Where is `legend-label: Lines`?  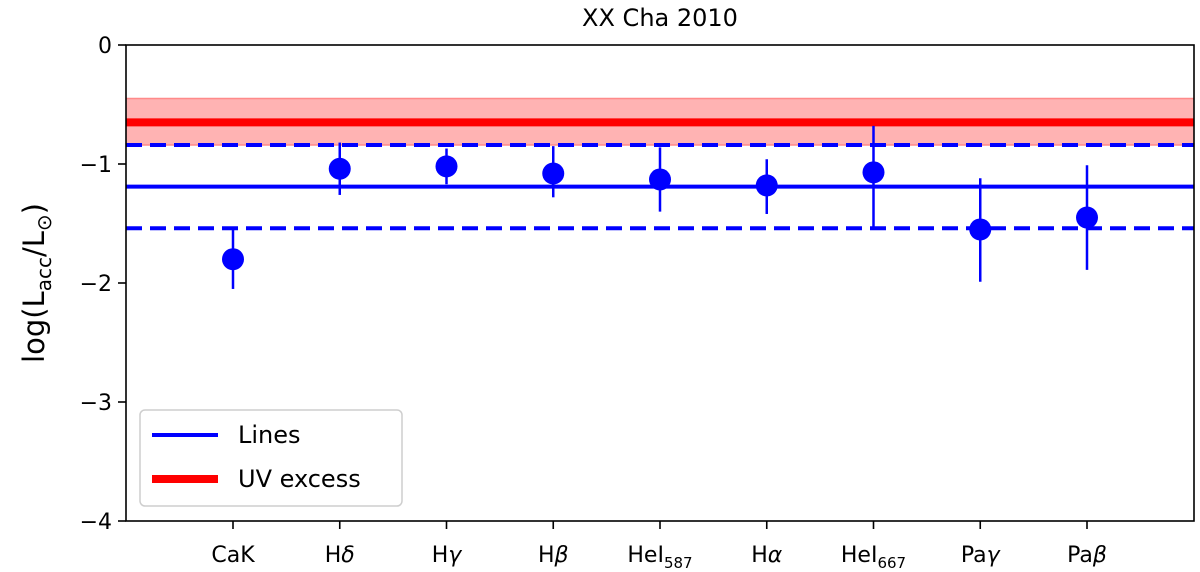 legend-label: Lines is located at coordinates (269, 435).